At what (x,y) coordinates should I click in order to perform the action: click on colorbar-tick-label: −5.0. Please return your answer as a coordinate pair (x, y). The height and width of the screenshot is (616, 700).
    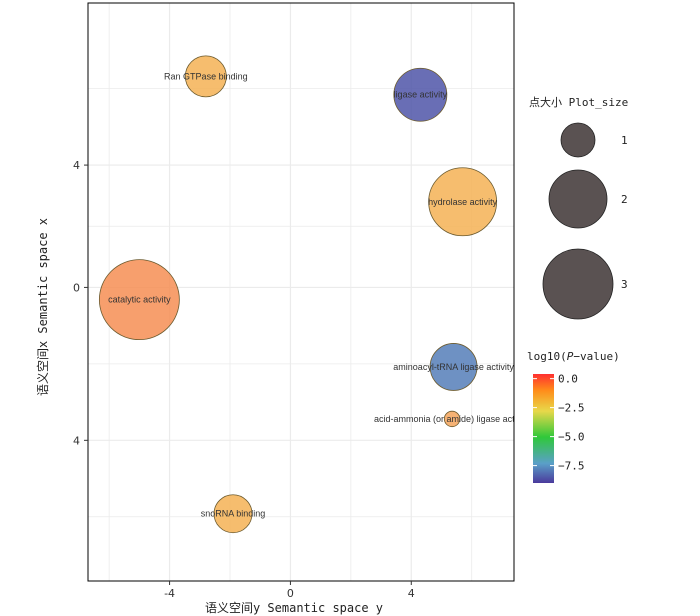
    Looking at the image, I should click on (571, 437).